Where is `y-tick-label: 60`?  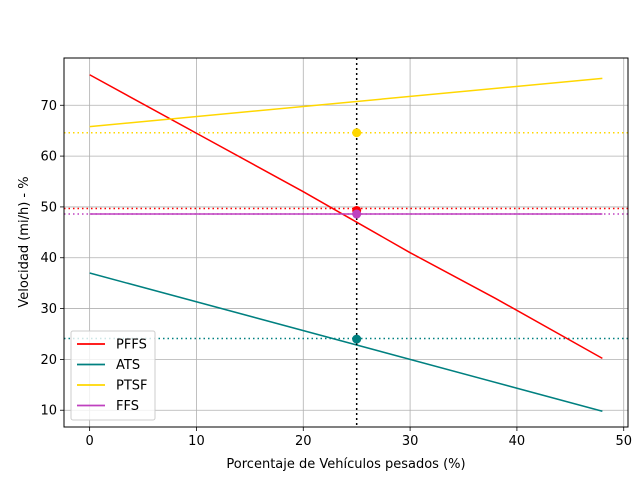
y-tick-label: 60 is located at coordinates (48, 157).